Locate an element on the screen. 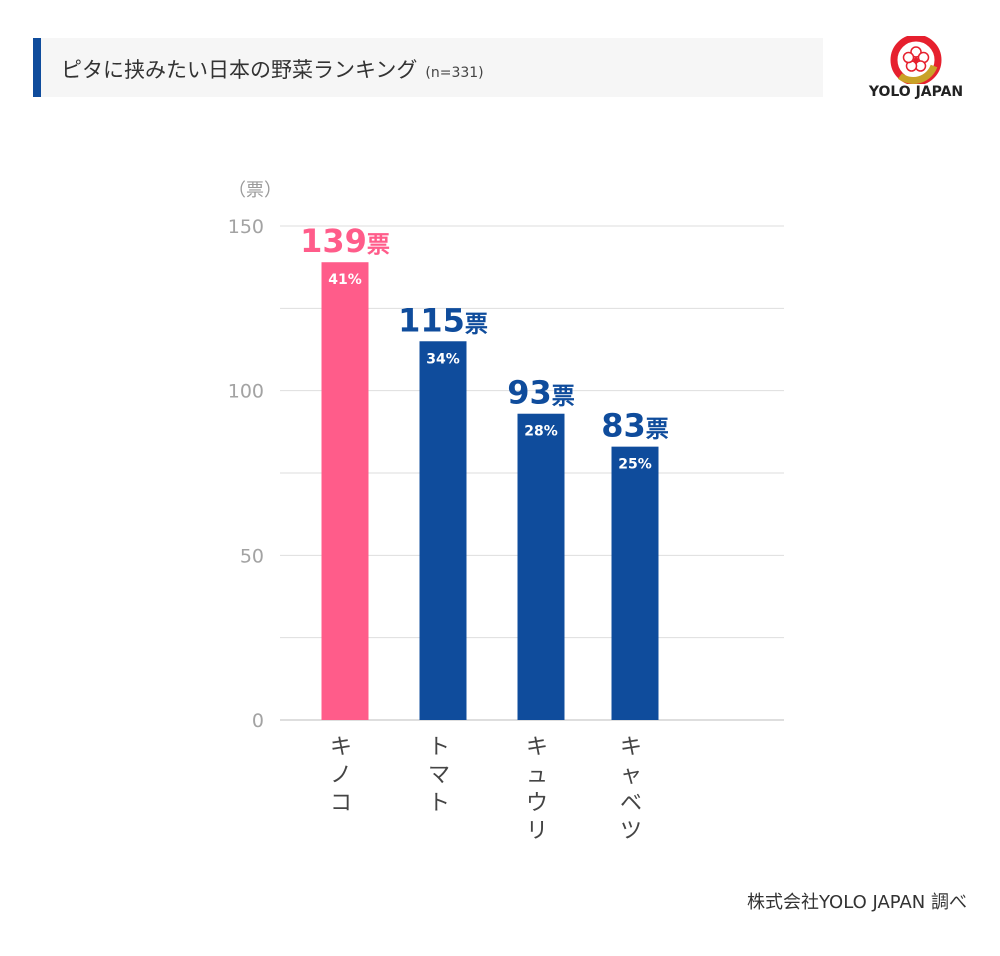  y-tick-label: 100 is located at coordinates (246, 392).